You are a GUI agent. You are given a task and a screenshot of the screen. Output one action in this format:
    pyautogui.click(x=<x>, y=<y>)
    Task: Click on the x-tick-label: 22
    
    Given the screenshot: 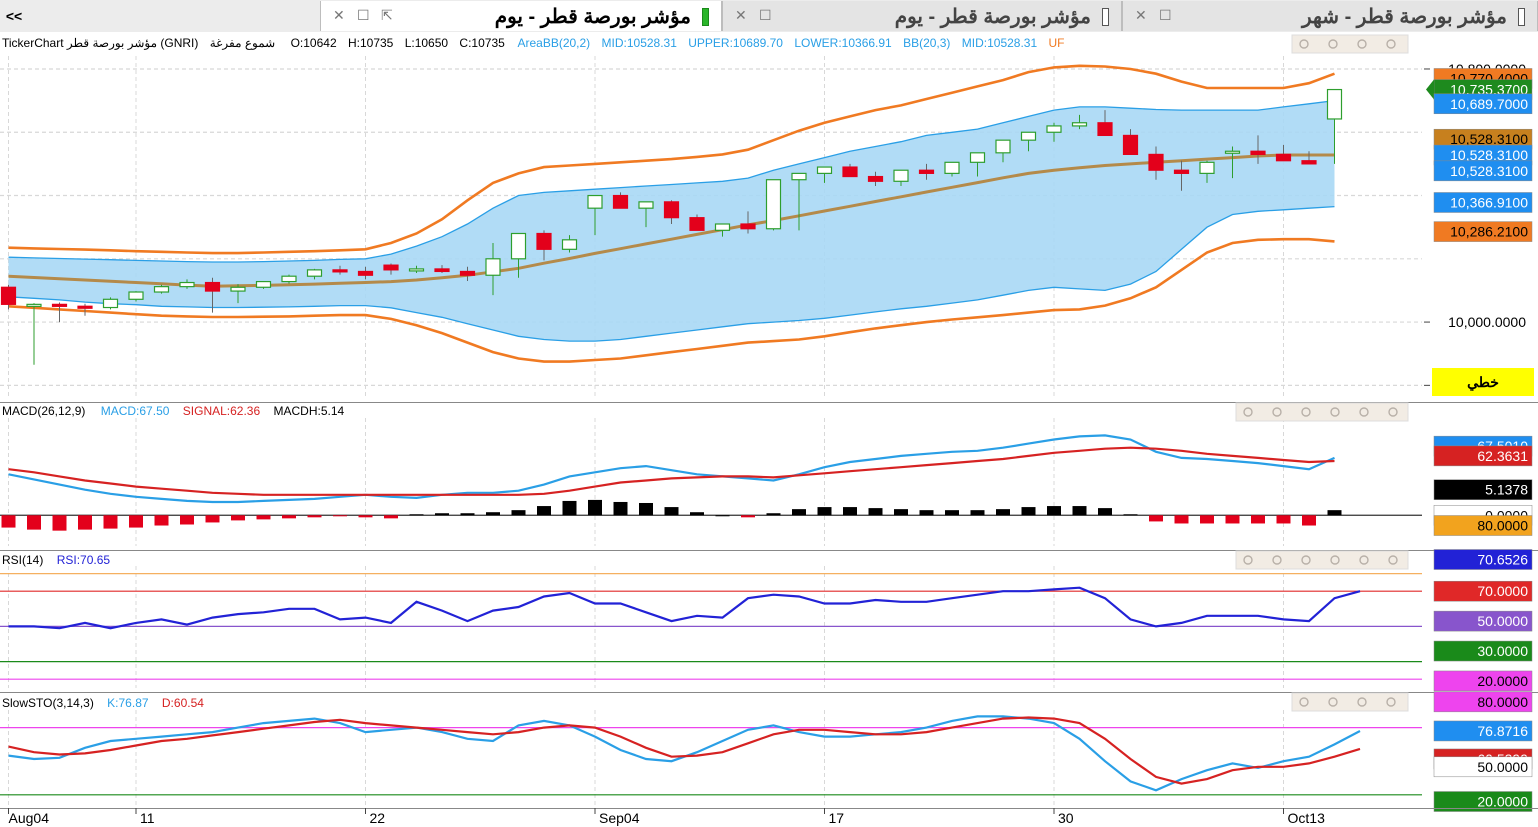 What is the action you would take?
    pyautogui.click(x=378, y=818)
    